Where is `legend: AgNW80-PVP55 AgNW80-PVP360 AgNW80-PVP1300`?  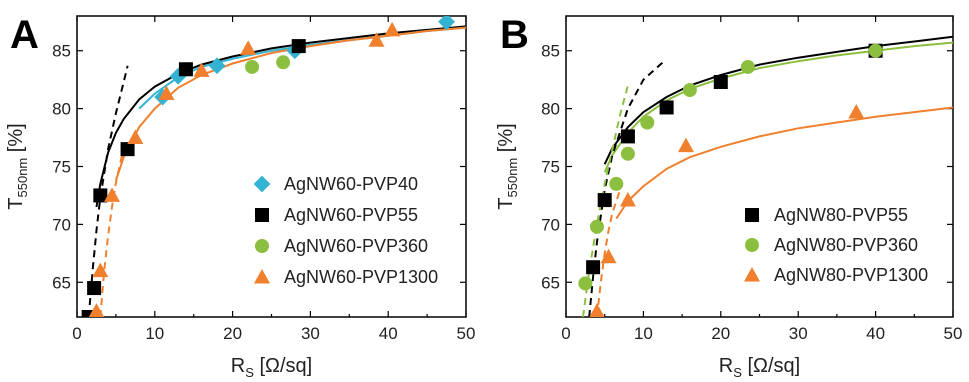 legend: AgNW80-PVP55 AgNW80-PVP360 AgNW80-PVP1300 is located at coordinates (836, 245).